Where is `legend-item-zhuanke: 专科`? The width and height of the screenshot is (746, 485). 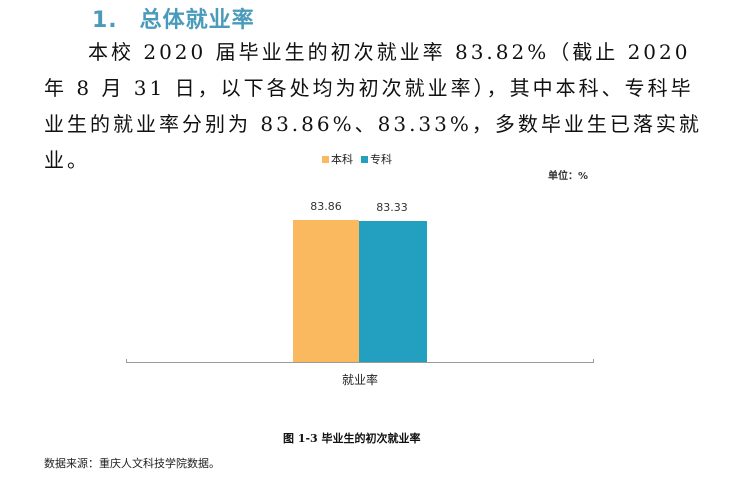 legend-item-zhuanke: 专科 is located at coordinates (376, 159).